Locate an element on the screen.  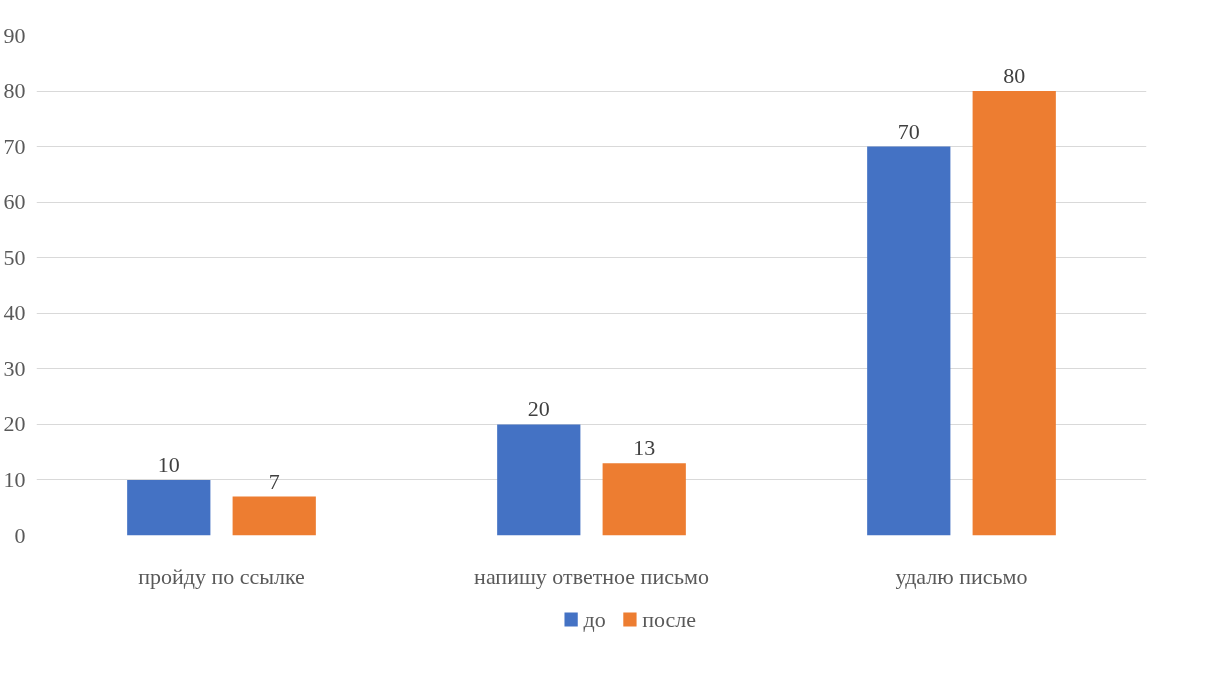
y-tick-label: 10 is located at coordinates (14, 479).